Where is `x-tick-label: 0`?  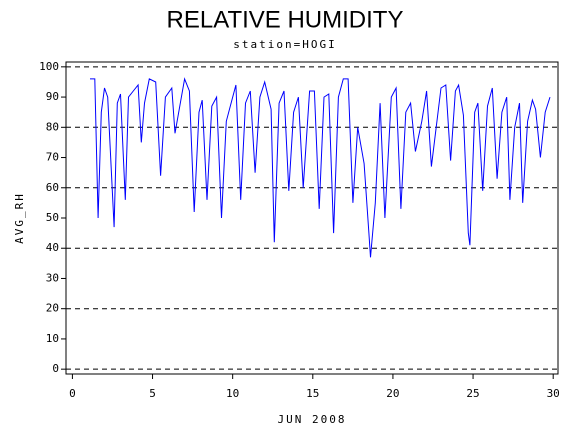 x-tick-label: 0 is located at coordinates (72, 393).